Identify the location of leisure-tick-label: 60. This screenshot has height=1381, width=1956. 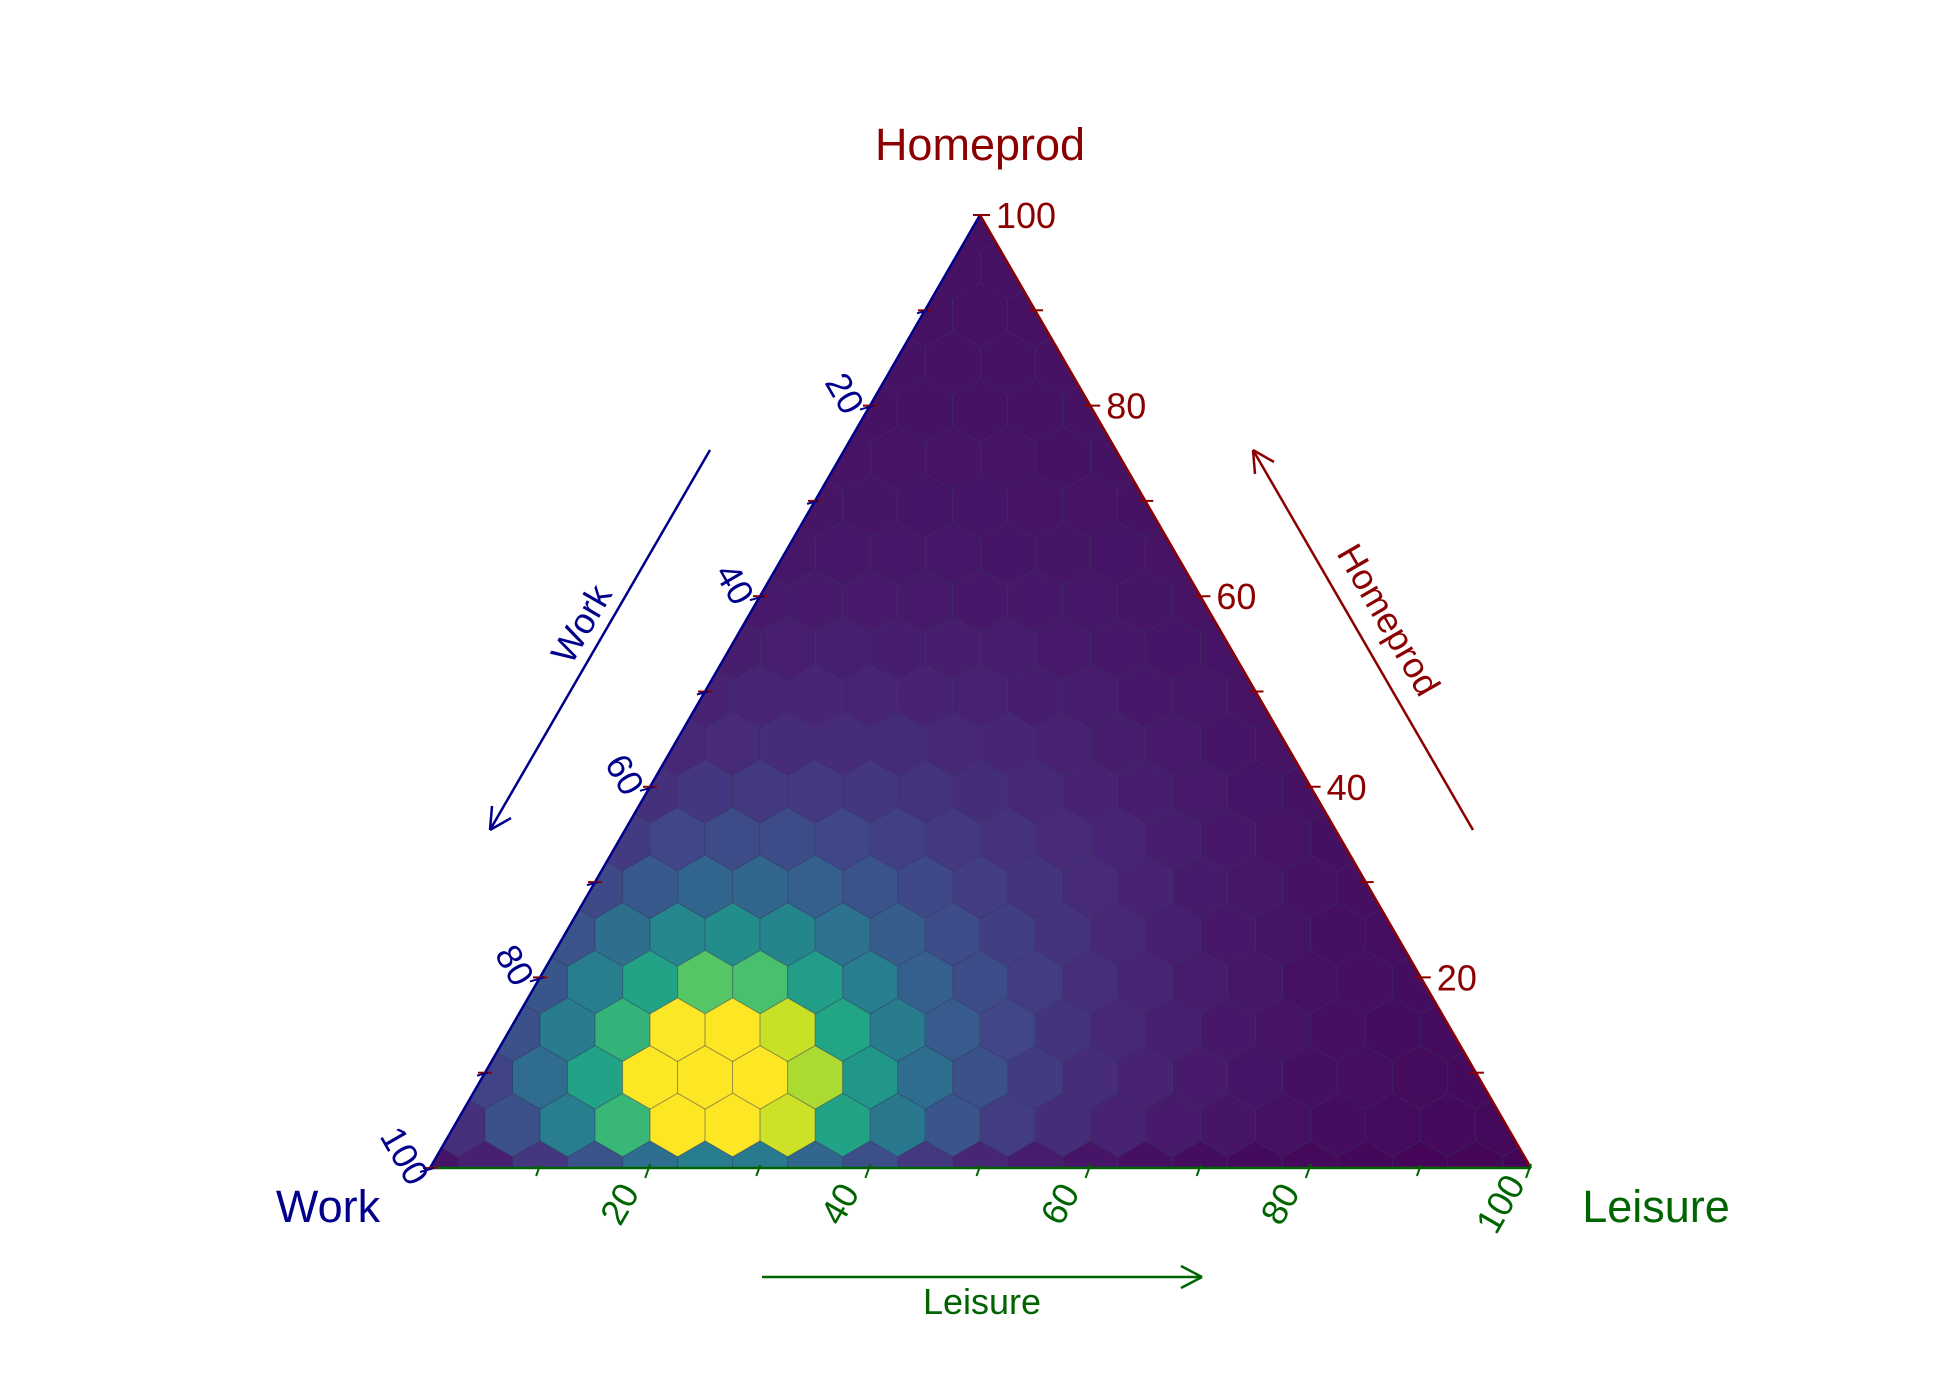
(1060, 1203).